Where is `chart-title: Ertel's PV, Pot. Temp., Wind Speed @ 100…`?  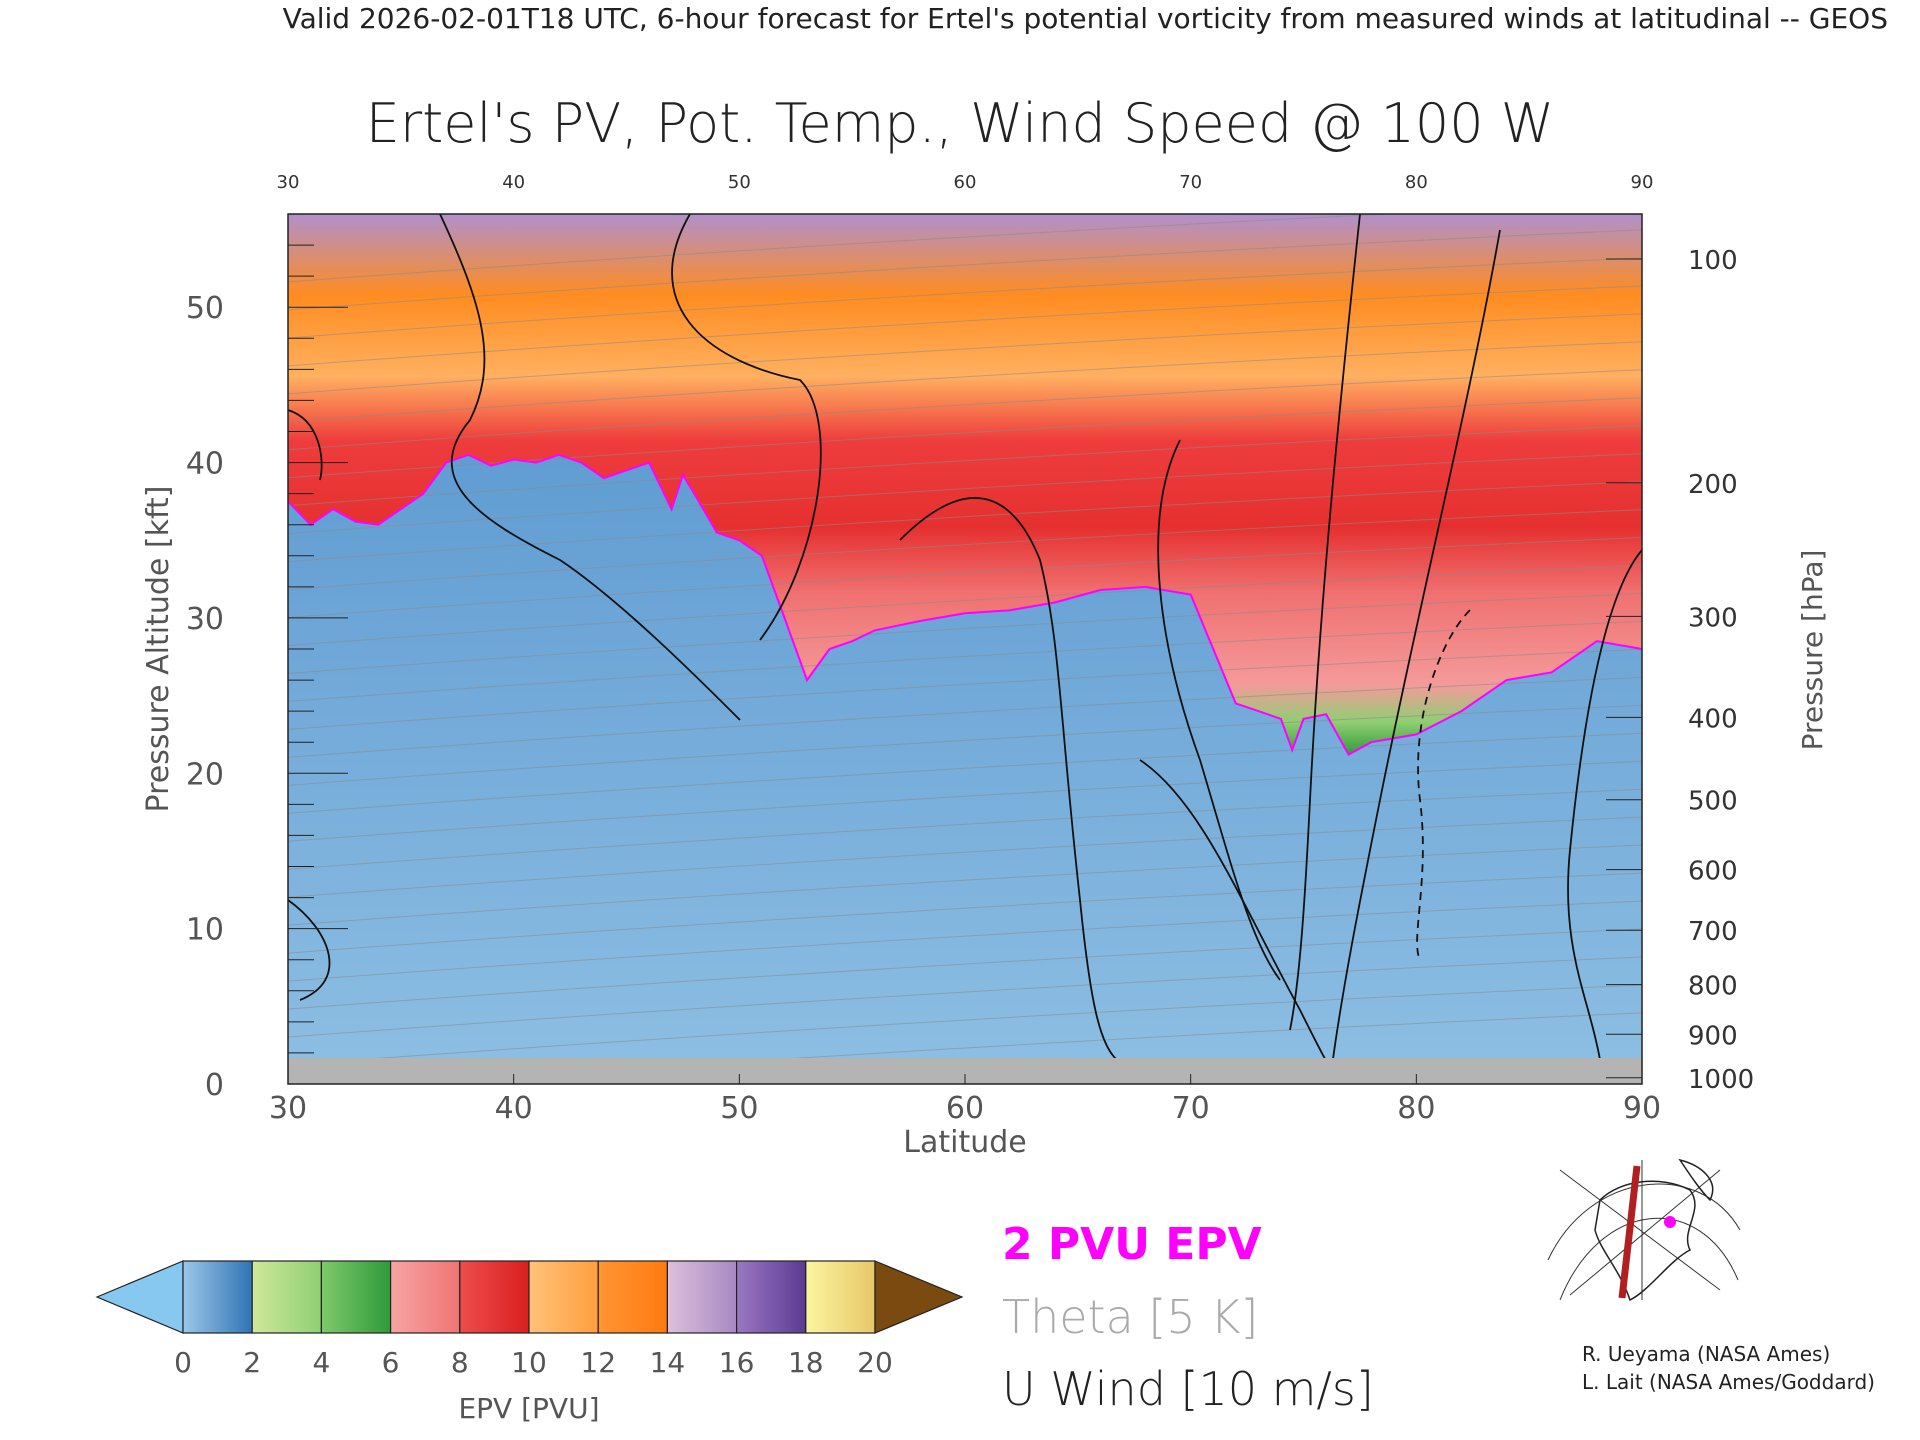
chart-title: Ertel's PV, Pot. Temp., Wind Speed @ 100… is located at coordinates (960, 123).